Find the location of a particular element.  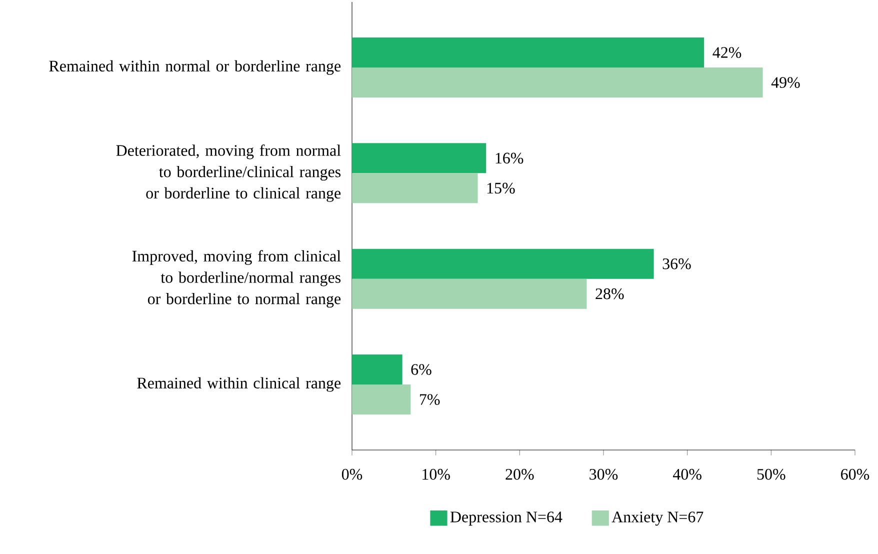

y-tick-label: Improved, moving from clinical to borderline/normal ranges or borderline to normal range is located at coordinates (236, 279).